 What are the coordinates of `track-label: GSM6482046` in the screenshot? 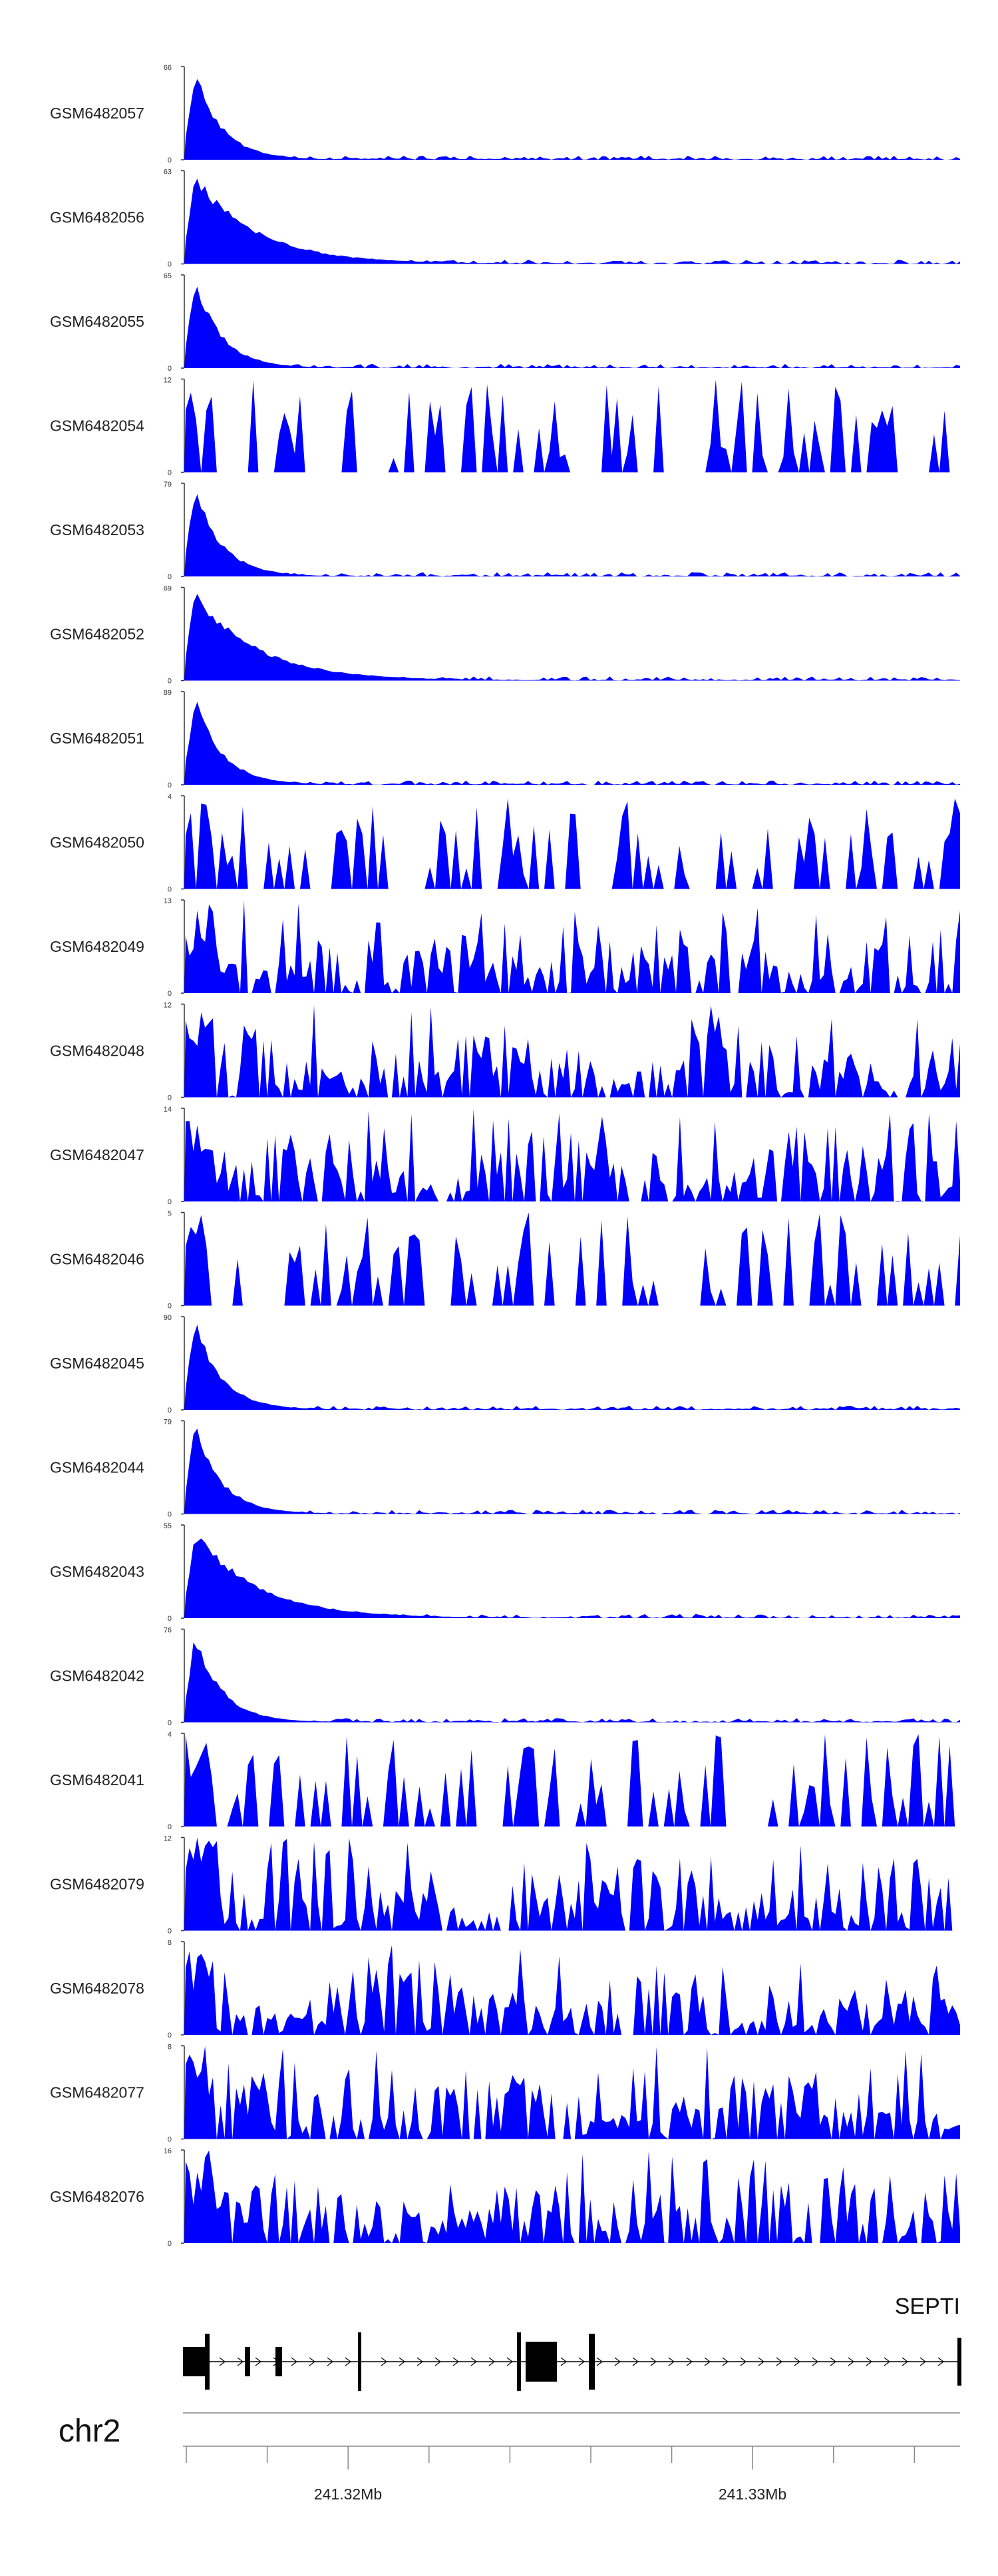 It's located at (97, 1259).